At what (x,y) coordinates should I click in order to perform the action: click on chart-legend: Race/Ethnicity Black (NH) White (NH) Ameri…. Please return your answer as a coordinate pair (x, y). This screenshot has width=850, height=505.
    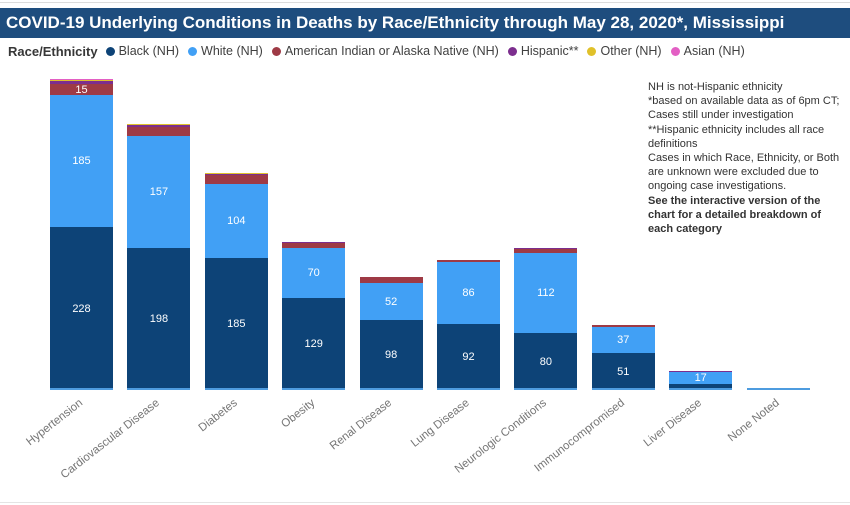
    Looking at the image, I should click on (381, 51).